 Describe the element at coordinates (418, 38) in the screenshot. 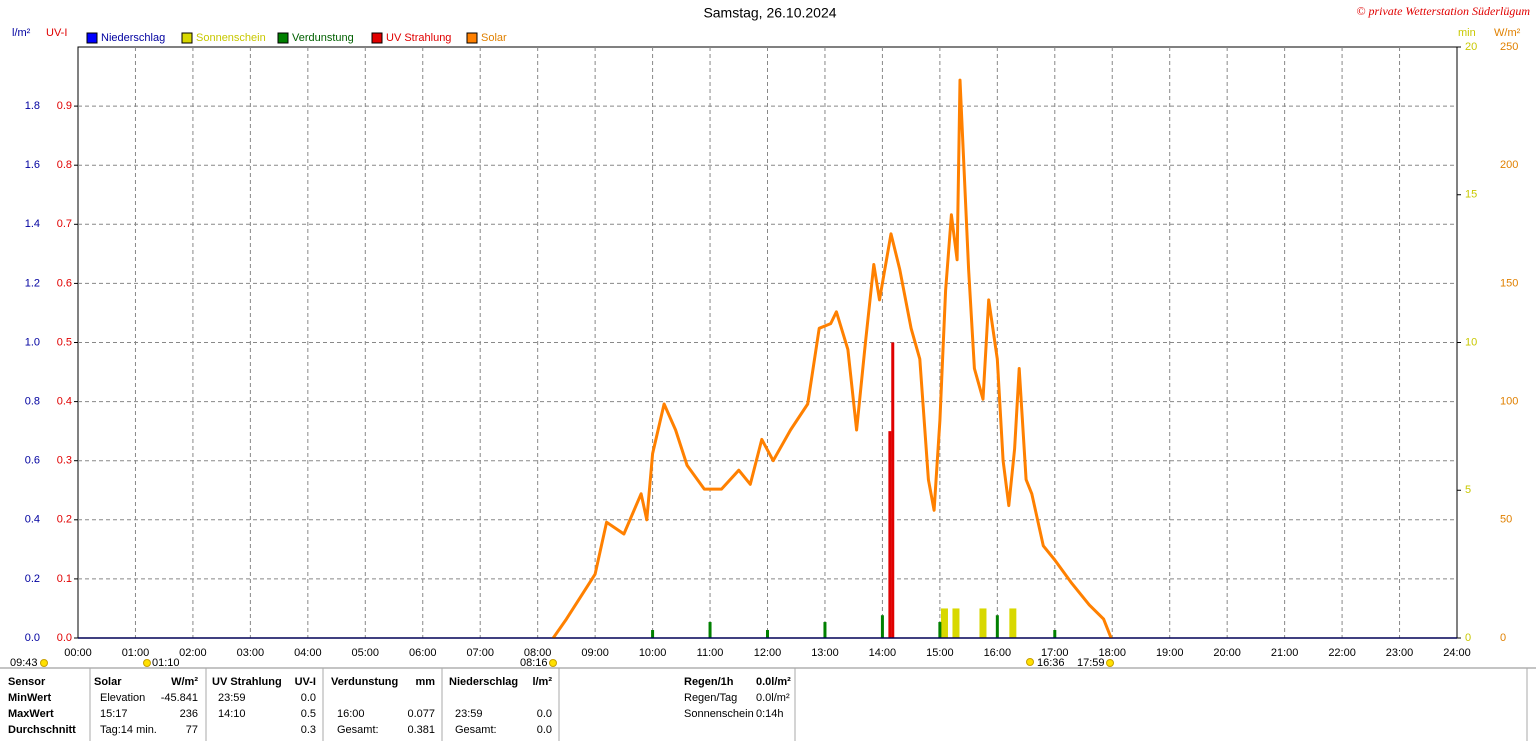

I see `legend-label: UV Strahlung` at that location.